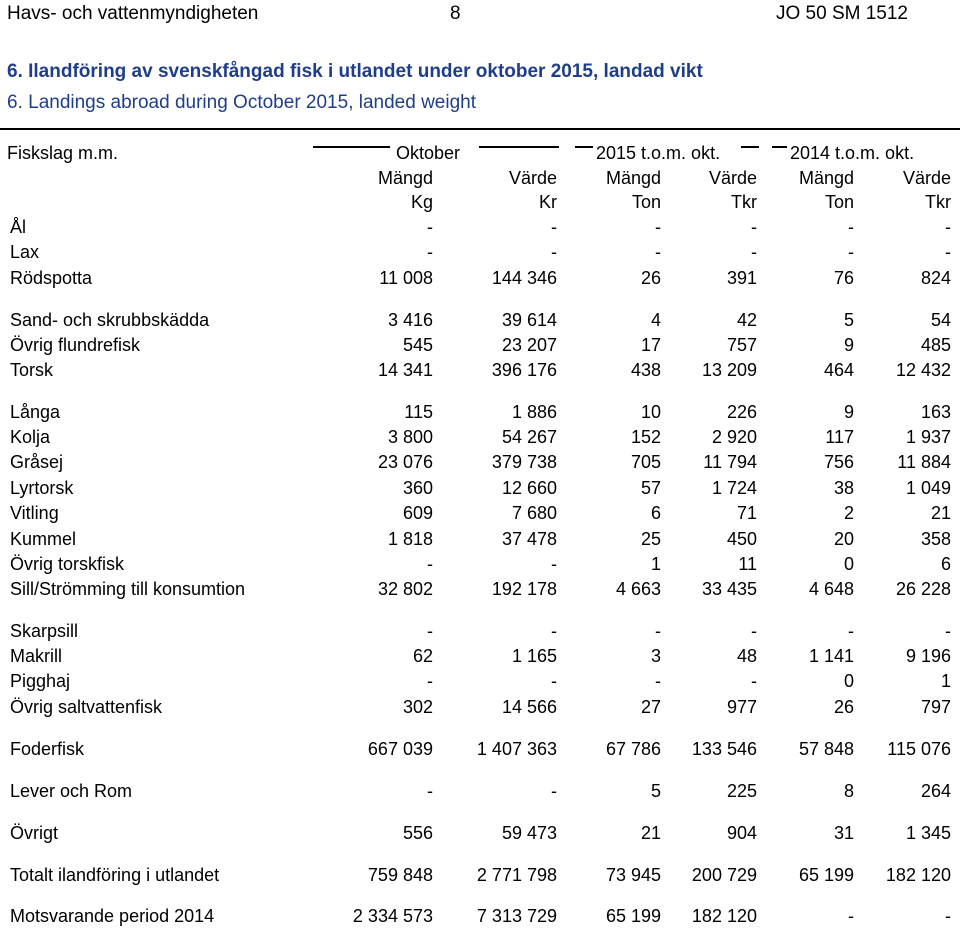  Describe the element at coordinates (480, 708) in the screenshot. I see `table-row: Övrig saltvattenfisk 302 14 566 27 977 26 797` at that location.